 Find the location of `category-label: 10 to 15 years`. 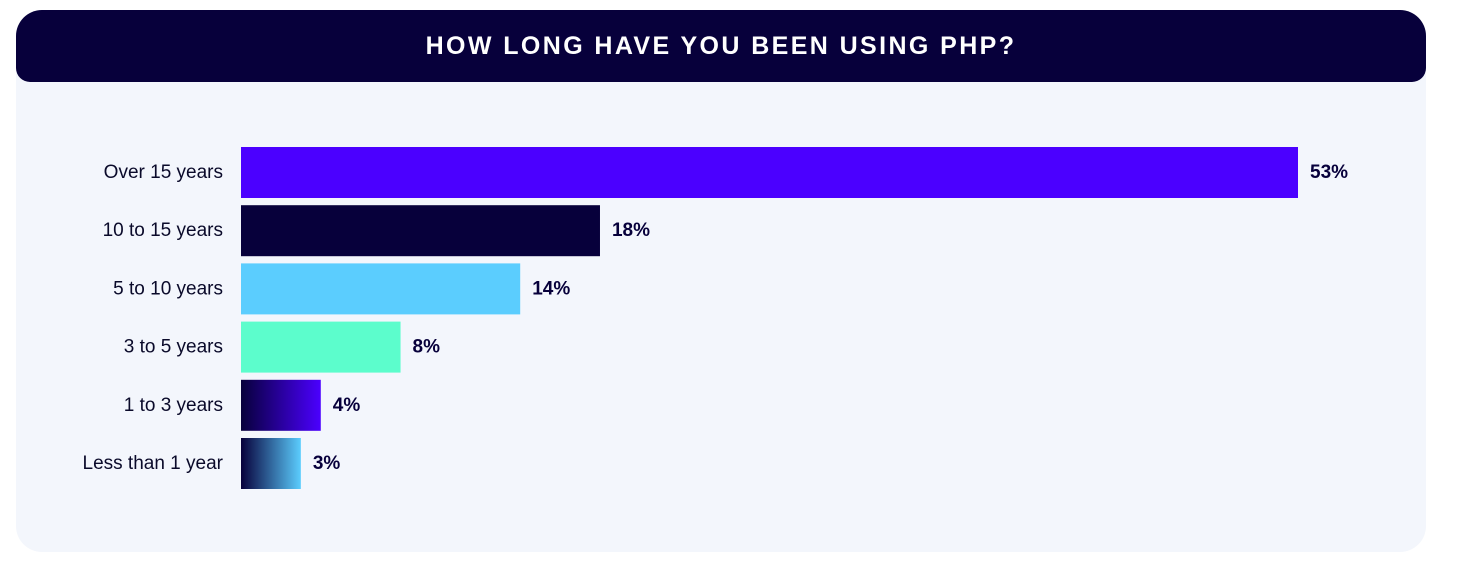

category-label: 10 to 15 years is located at coordinates (163, 230).